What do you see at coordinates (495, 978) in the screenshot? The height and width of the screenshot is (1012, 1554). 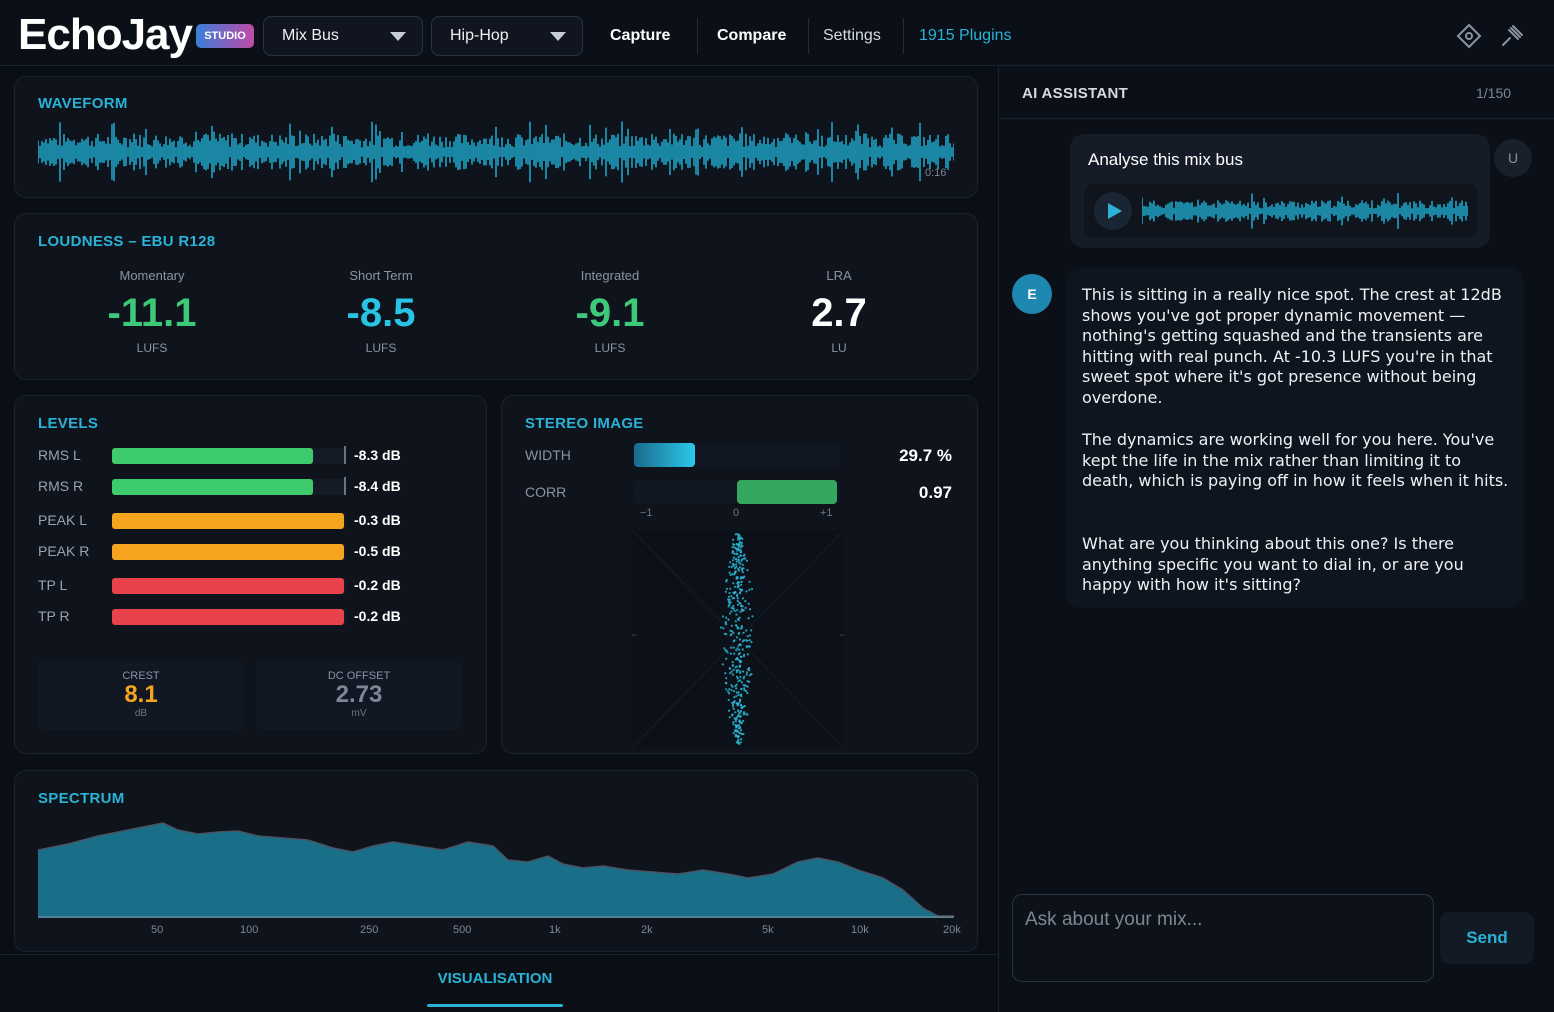 I see `tab-visualisation: VISUALISATION` at bounding box center [495, 978].